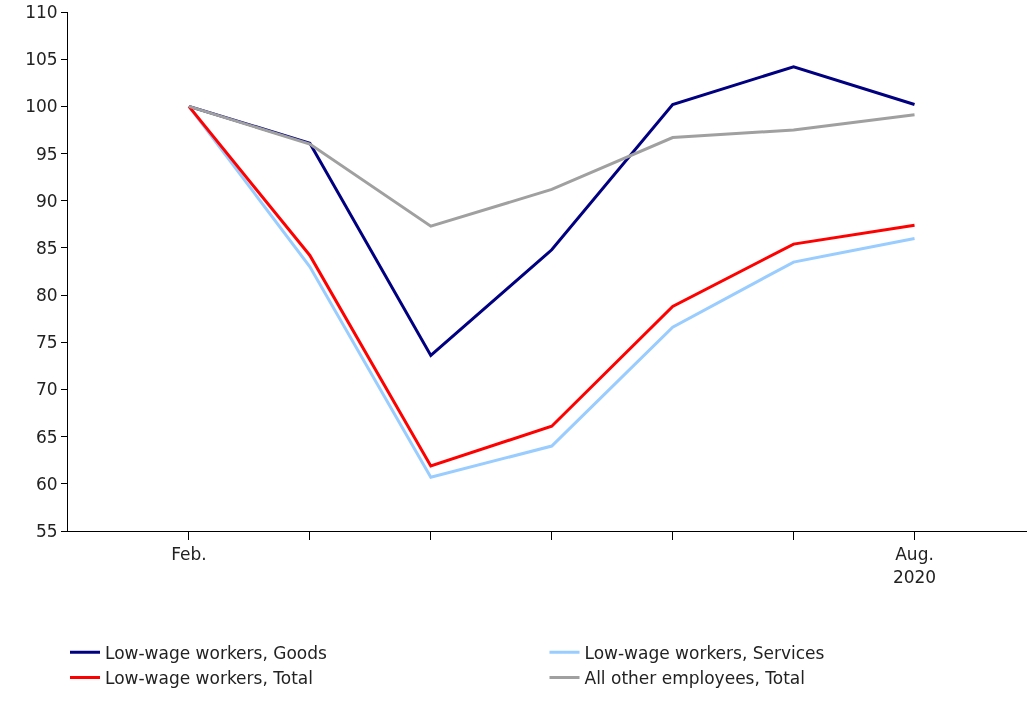 Image resolution: width=1029 pixels, height=704 pixels. I want to click on legend-label: Low-wage workers, Goods, so click(216, 652).